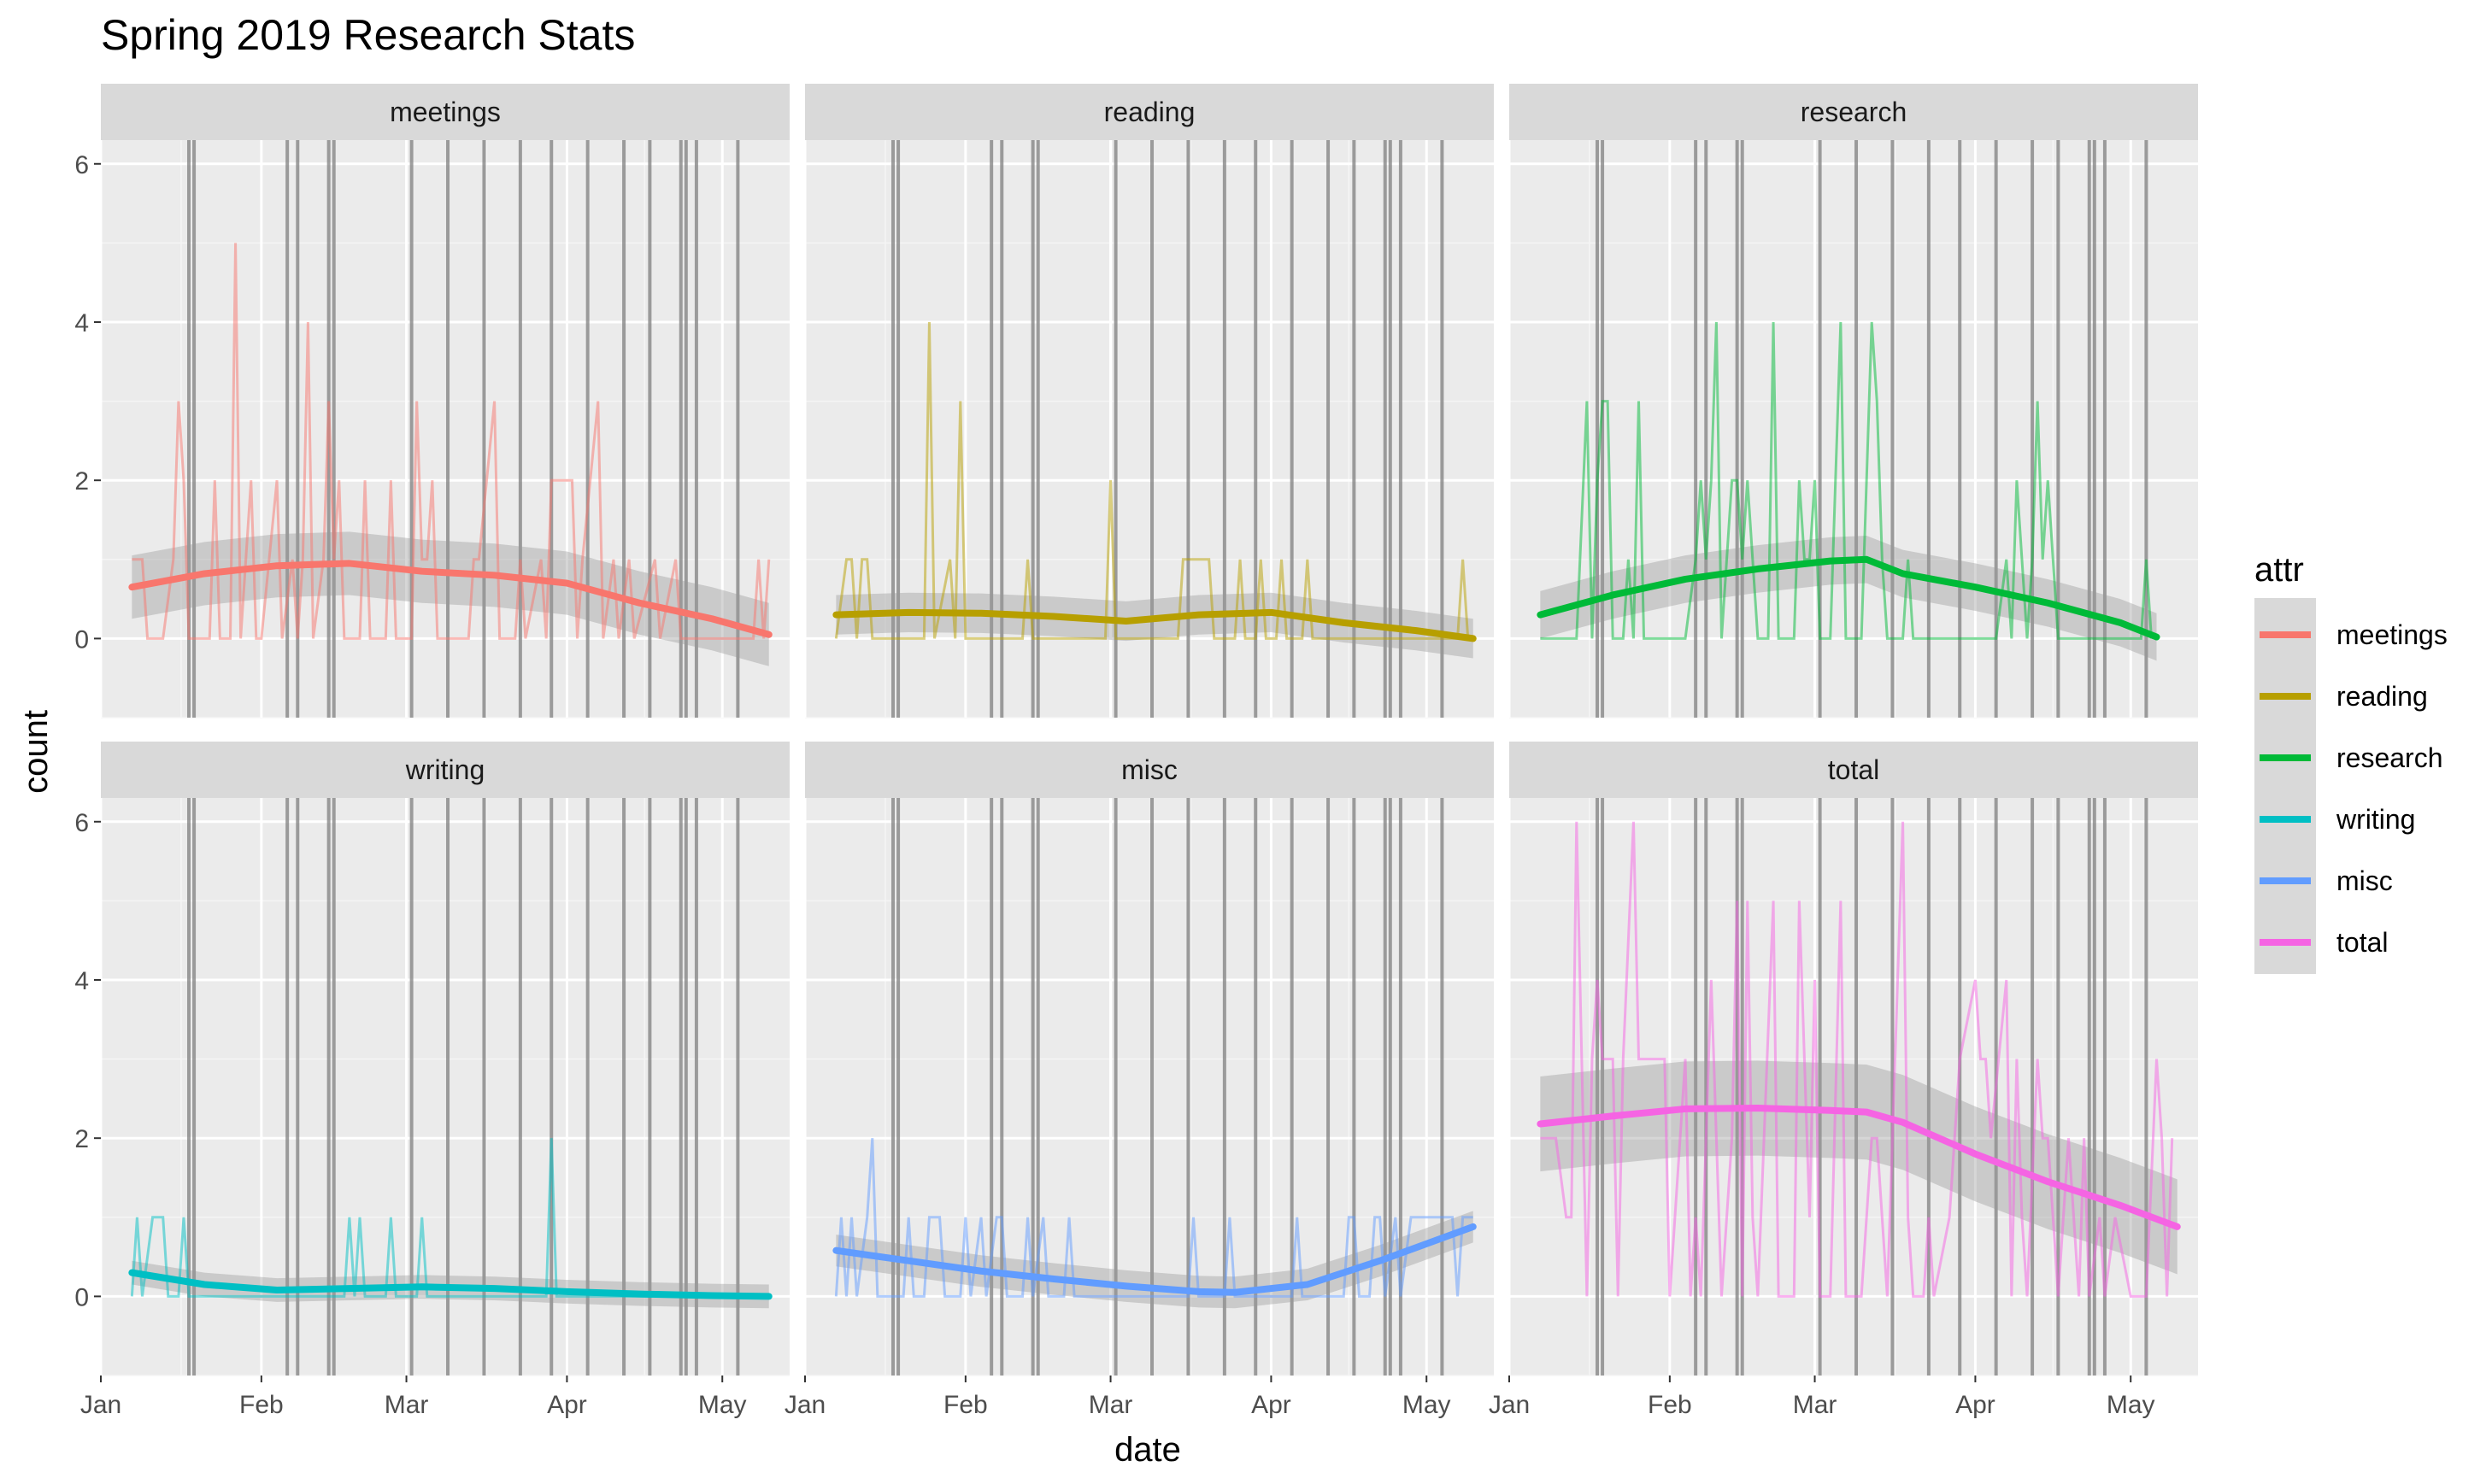  I want to click on smooth-line-research, so click(1848, 598).